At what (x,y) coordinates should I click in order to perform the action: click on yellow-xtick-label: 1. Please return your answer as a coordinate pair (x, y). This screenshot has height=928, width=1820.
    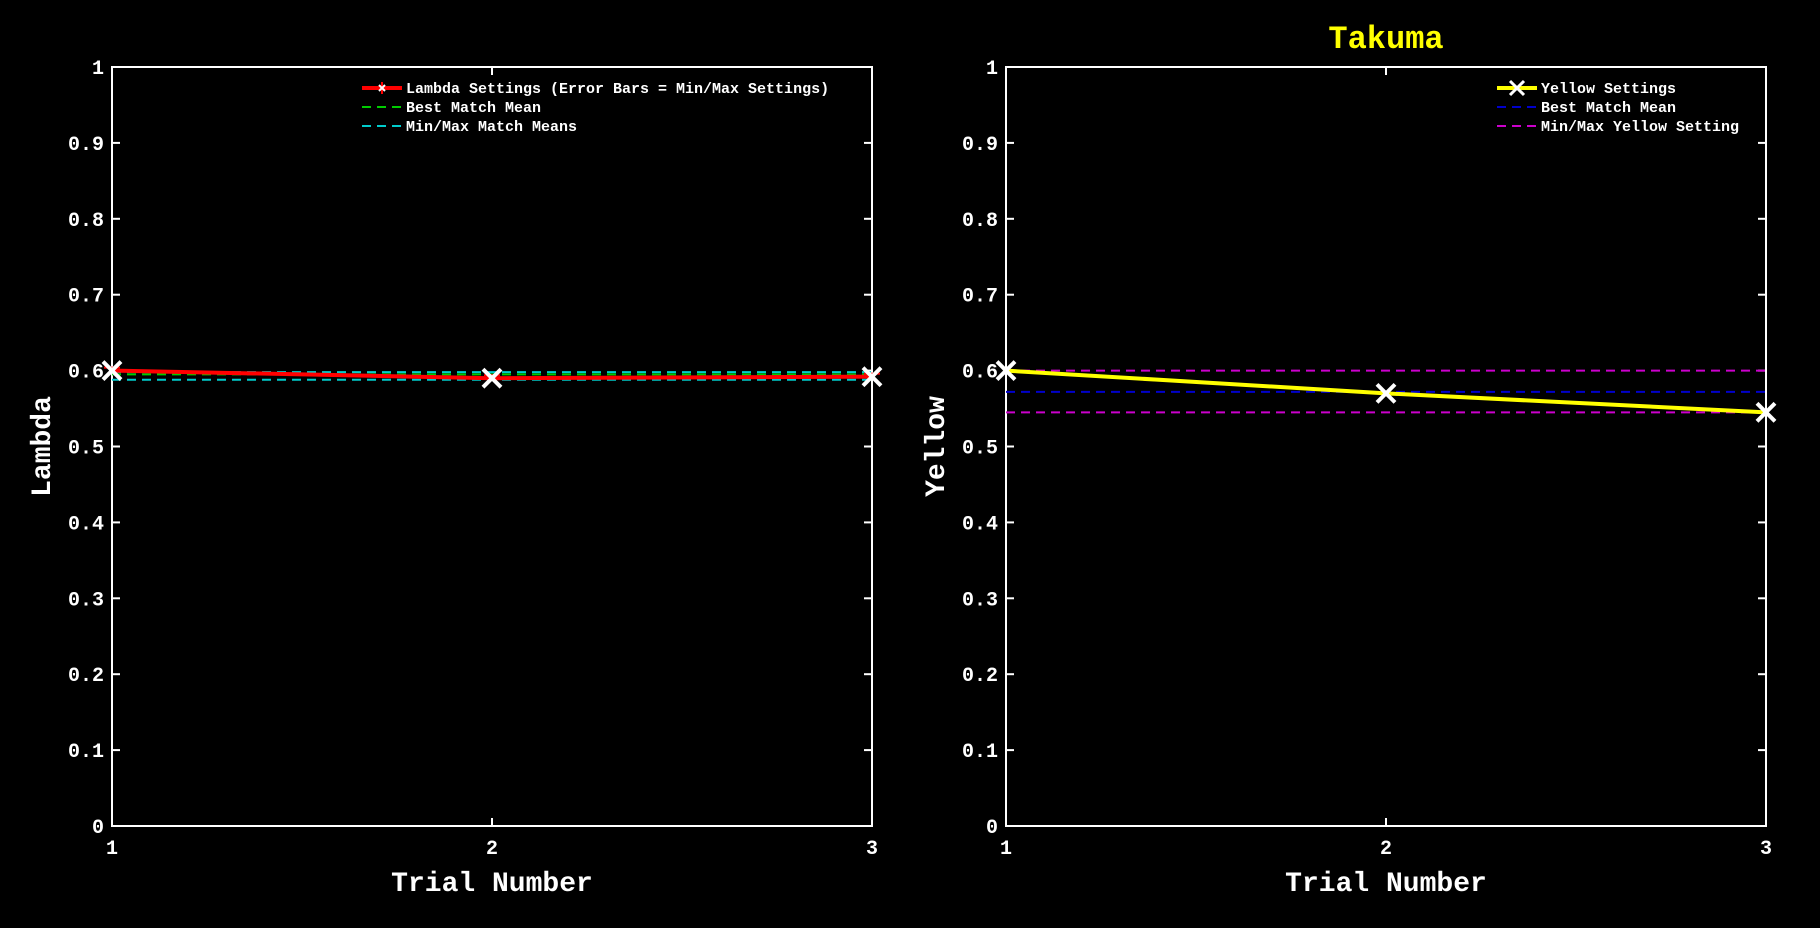
    Looking at the image, I should click on (1006, 849).